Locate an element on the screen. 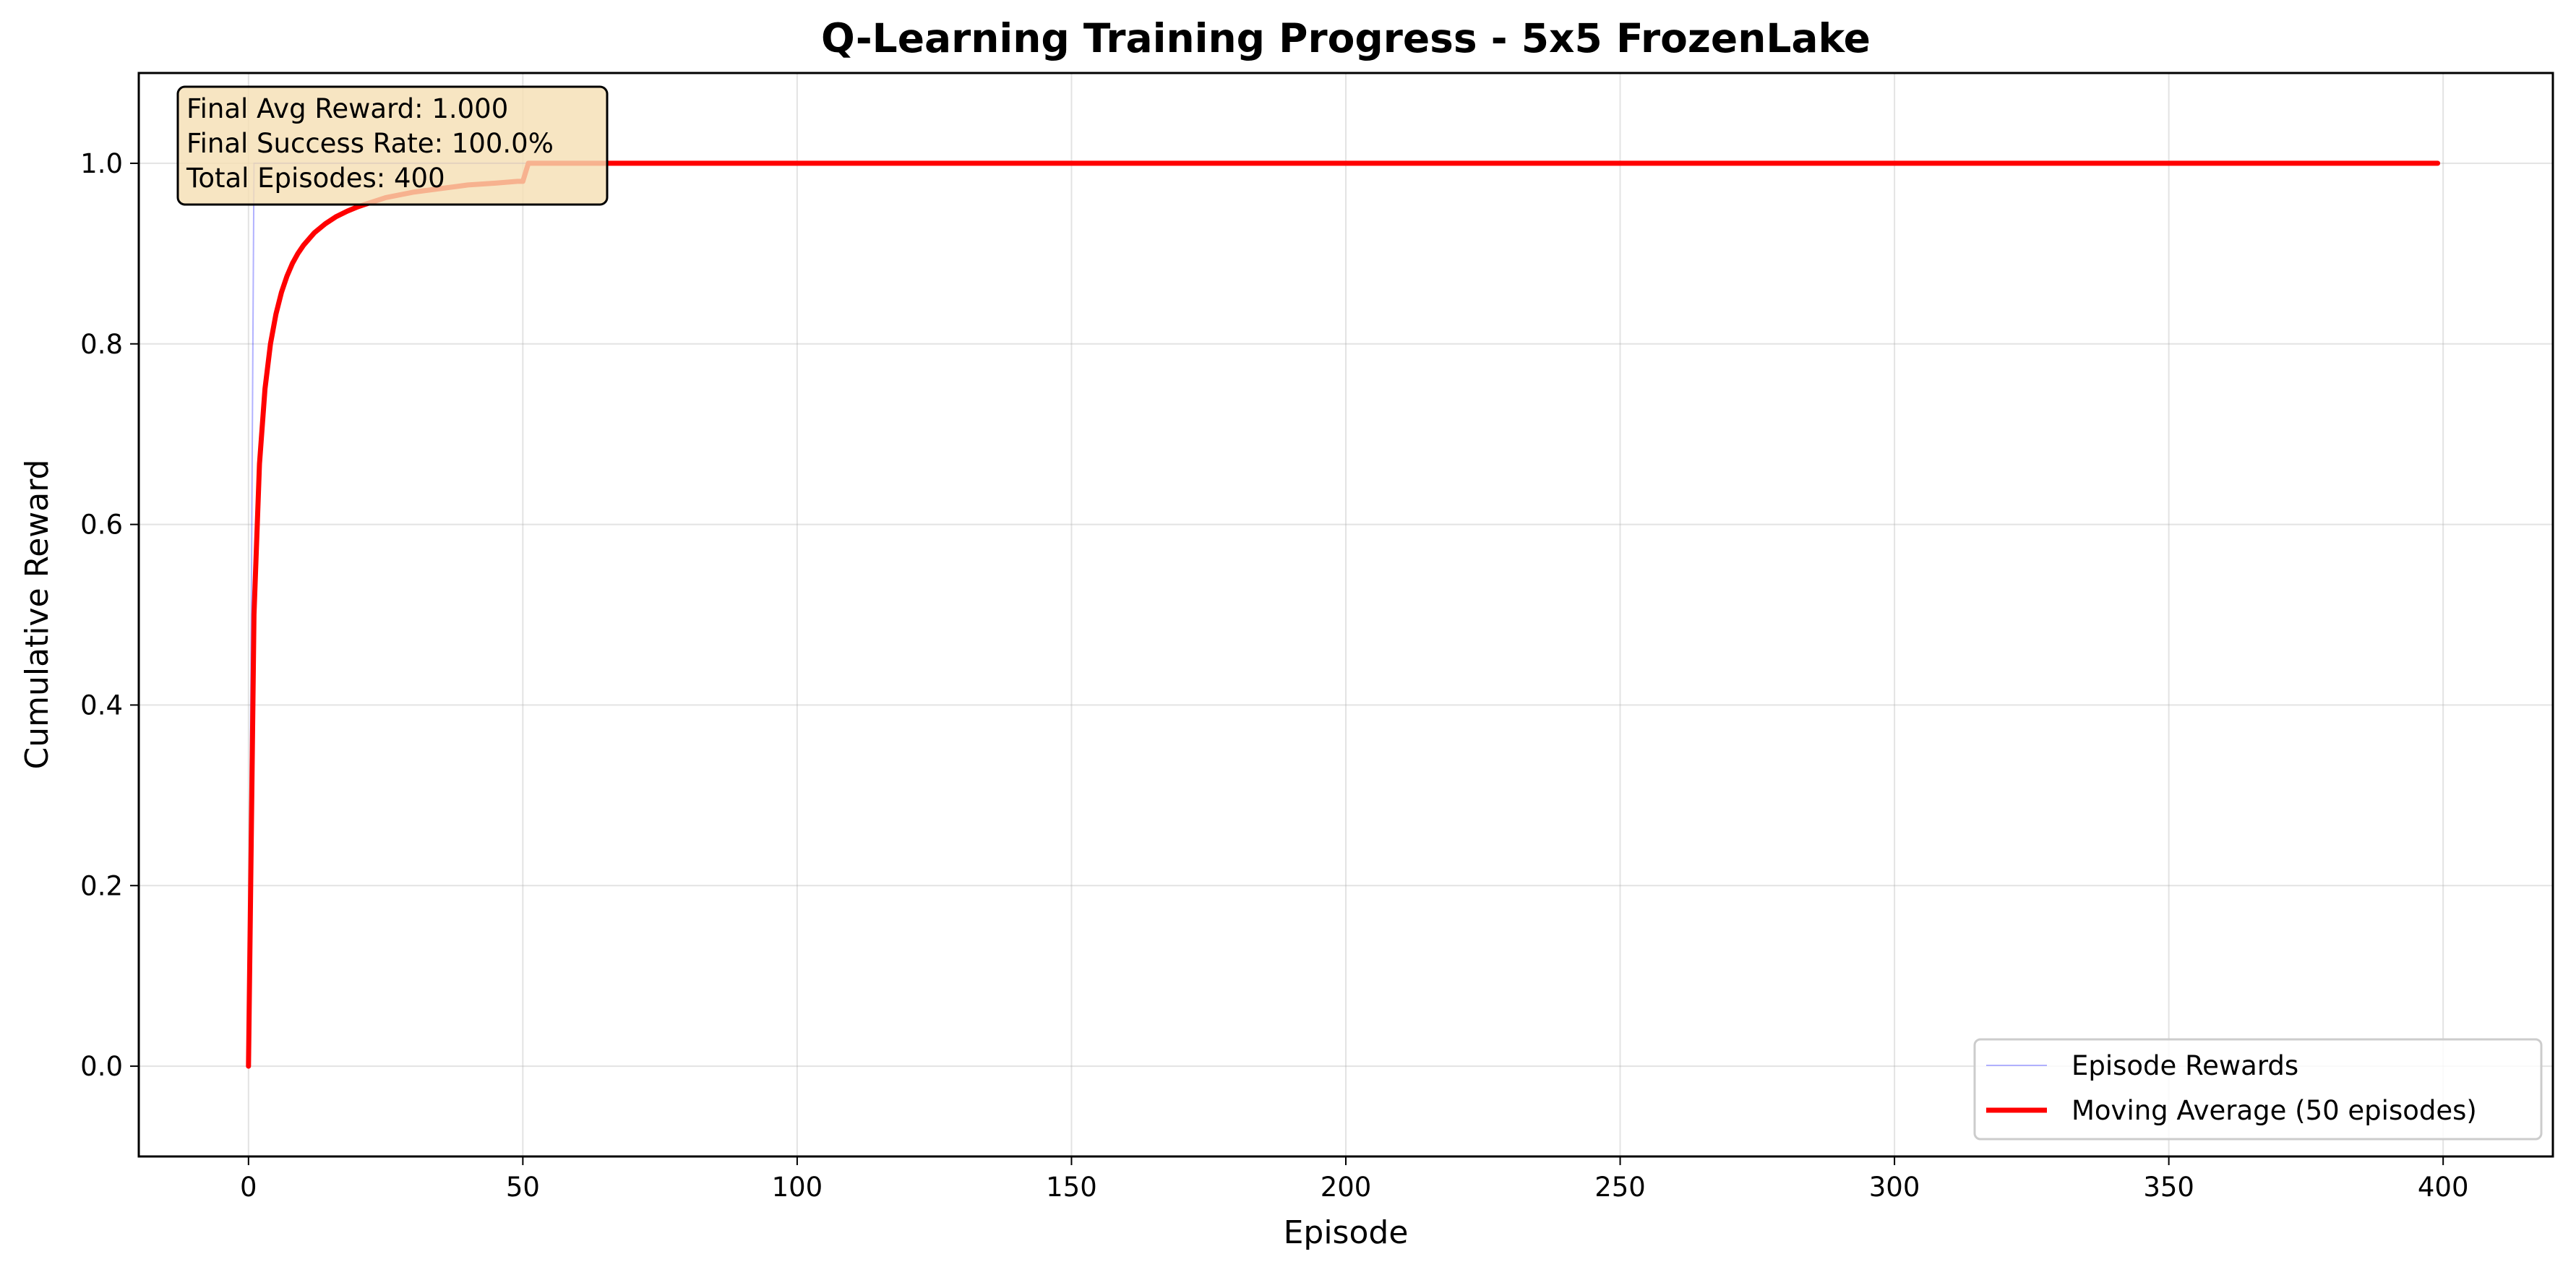 This screenshot has height=1275, width=2576. y-tick-label: 0.8 is located at coordinates (102, 344).